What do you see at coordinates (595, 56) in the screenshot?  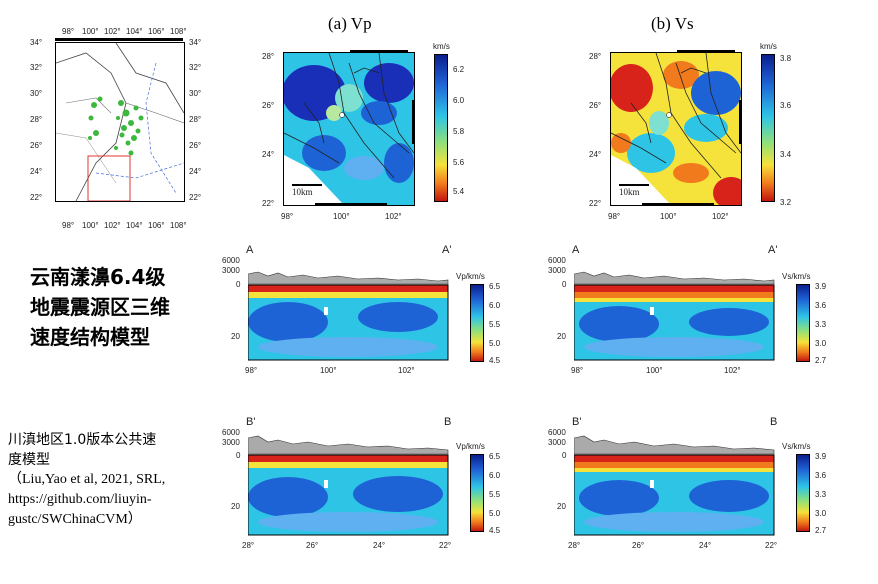 I see `vs-lat-28: 28°` at bounding box center [595, 56].